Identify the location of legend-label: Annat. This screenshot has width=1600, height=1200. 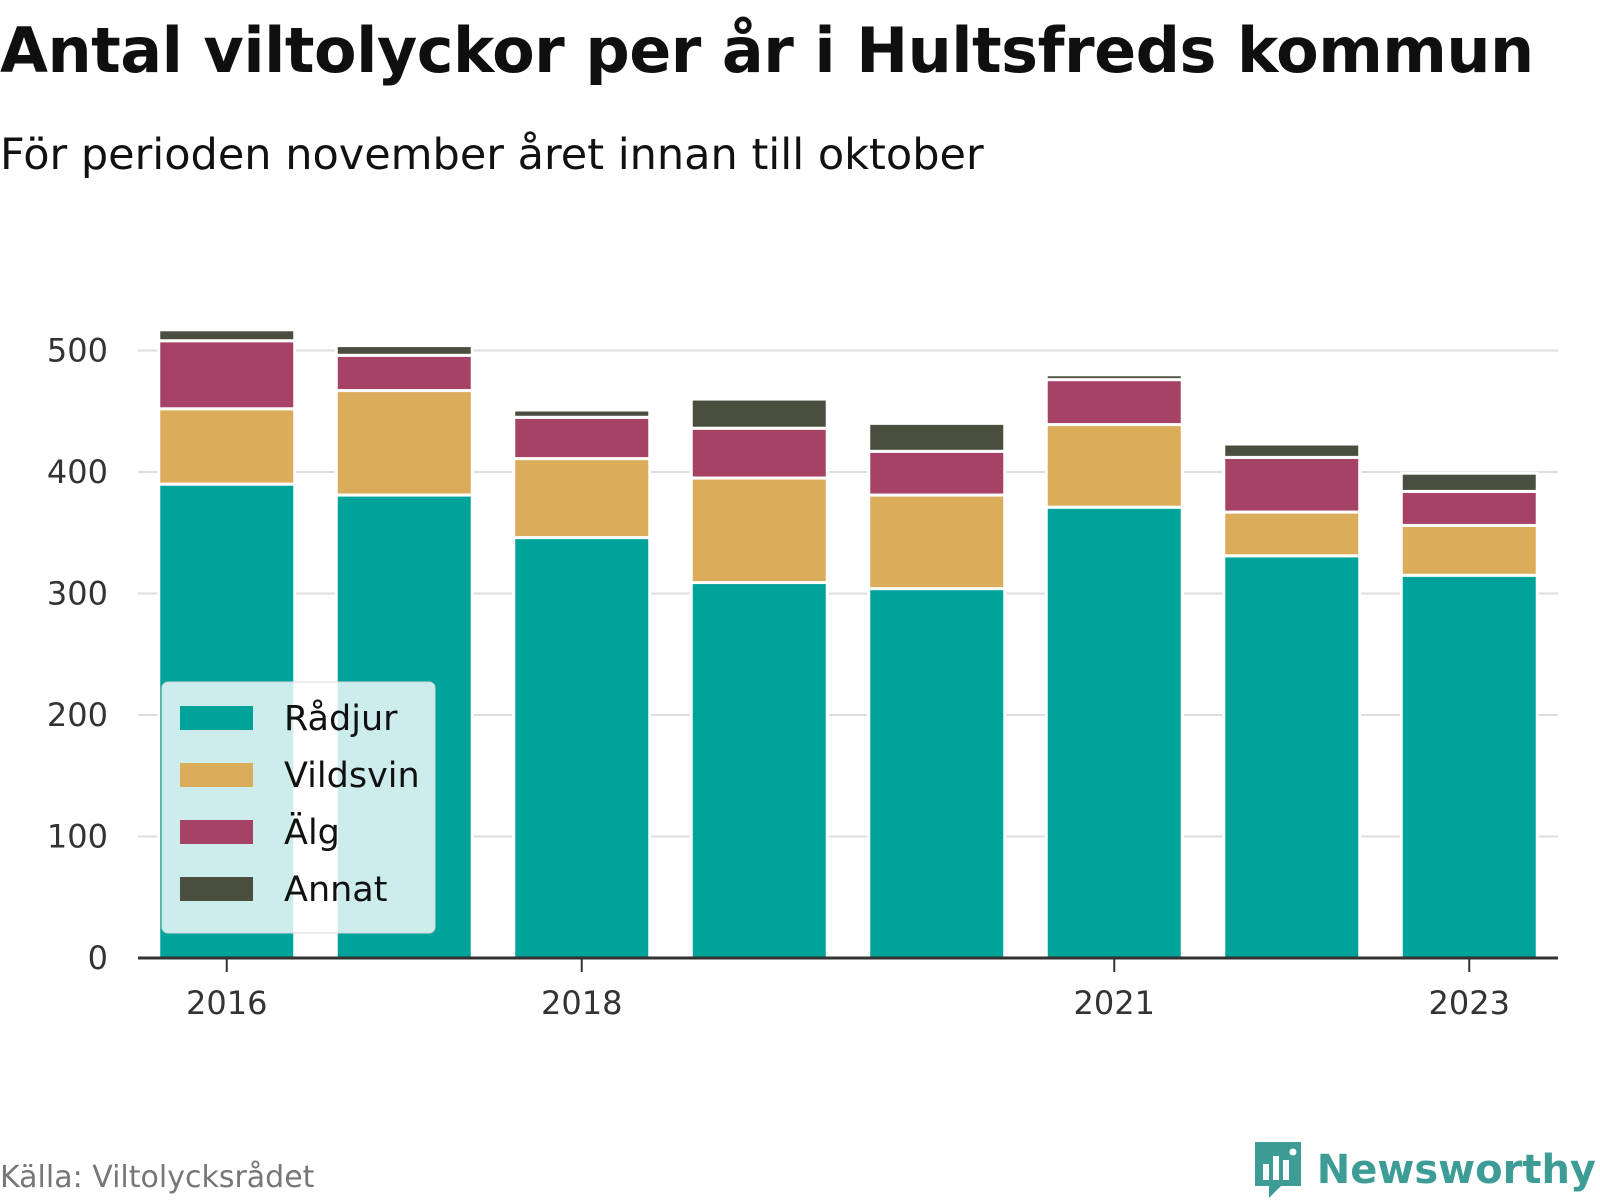
(335, 890).